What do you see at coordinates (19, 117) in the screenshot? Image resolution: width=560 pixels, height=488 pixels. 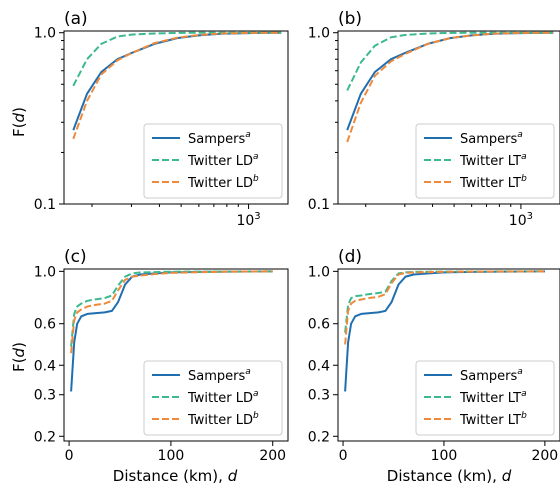 I see `ylabel-top-d: d` at bounding box center [19, 117].